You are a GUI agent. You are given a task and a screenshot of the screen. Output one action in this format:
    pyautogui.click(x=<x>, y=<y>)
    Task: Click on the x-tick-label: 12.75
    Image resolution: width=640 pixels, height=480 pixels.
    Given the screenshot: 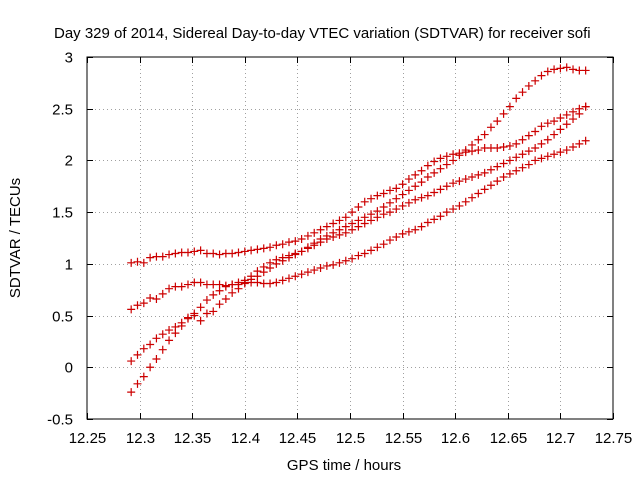 What is the action you would take?
    pyautogui.click(x=614, y=438)
    